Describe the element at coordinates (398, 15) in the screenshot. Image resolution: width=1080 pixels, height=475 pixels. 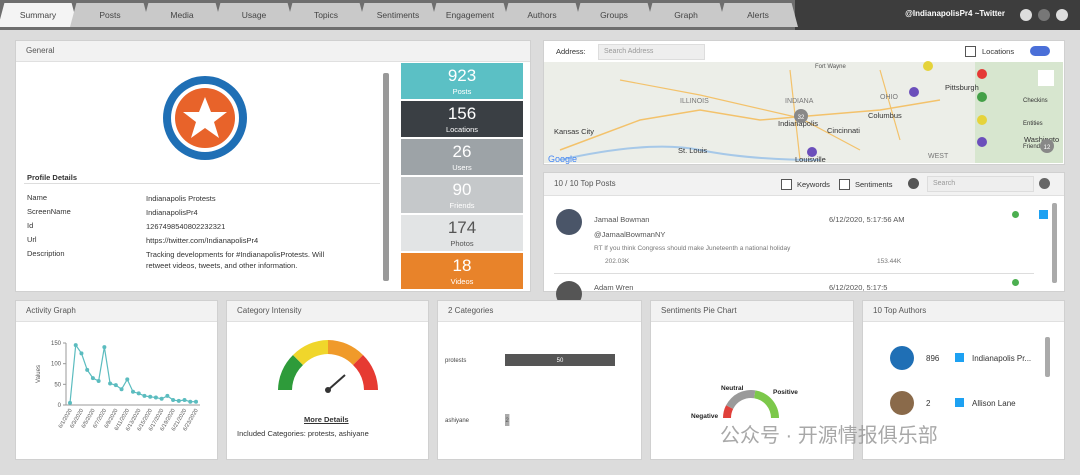
I see `tab: Sentiments` at that location.